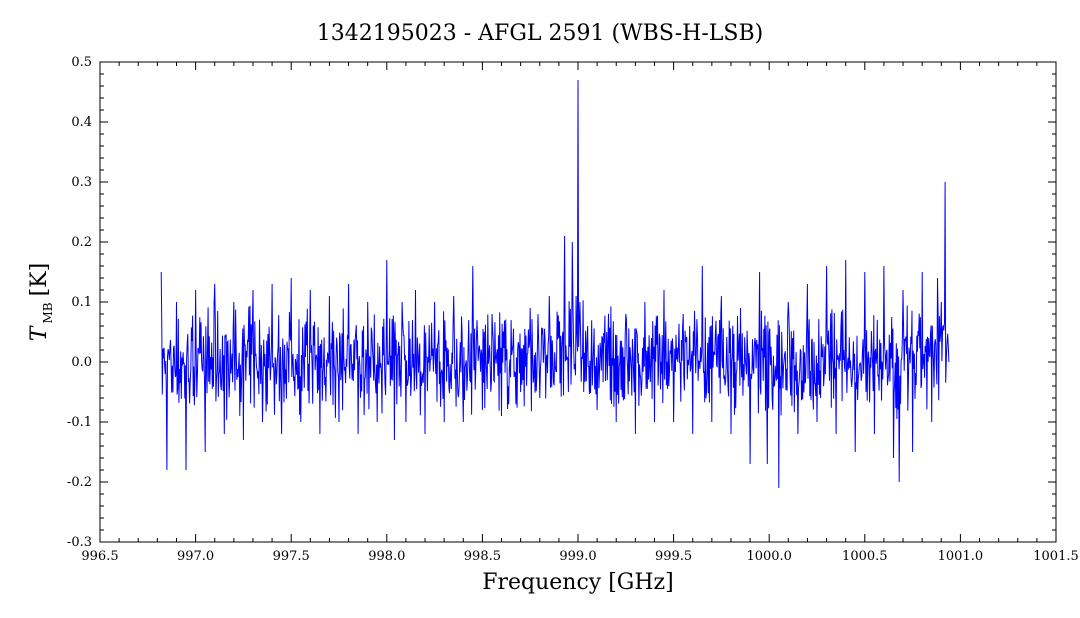 The width and height of the screenshot is (1080, 618). Describe the element at coordinates (195, 556) in the screenshot. I see `x-tick-label: 997.0` at that location.